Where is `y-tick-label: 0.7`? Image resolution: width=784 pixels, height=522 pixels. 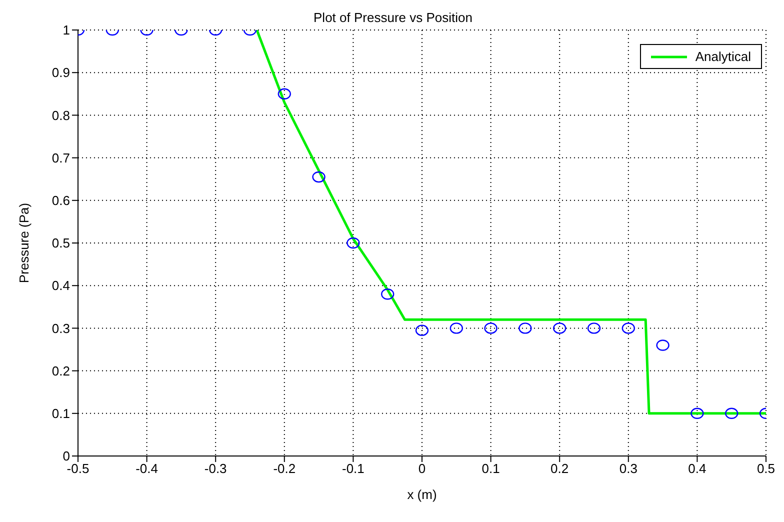 y-tick-label: 0.7 is located at coordinates (61, 158).